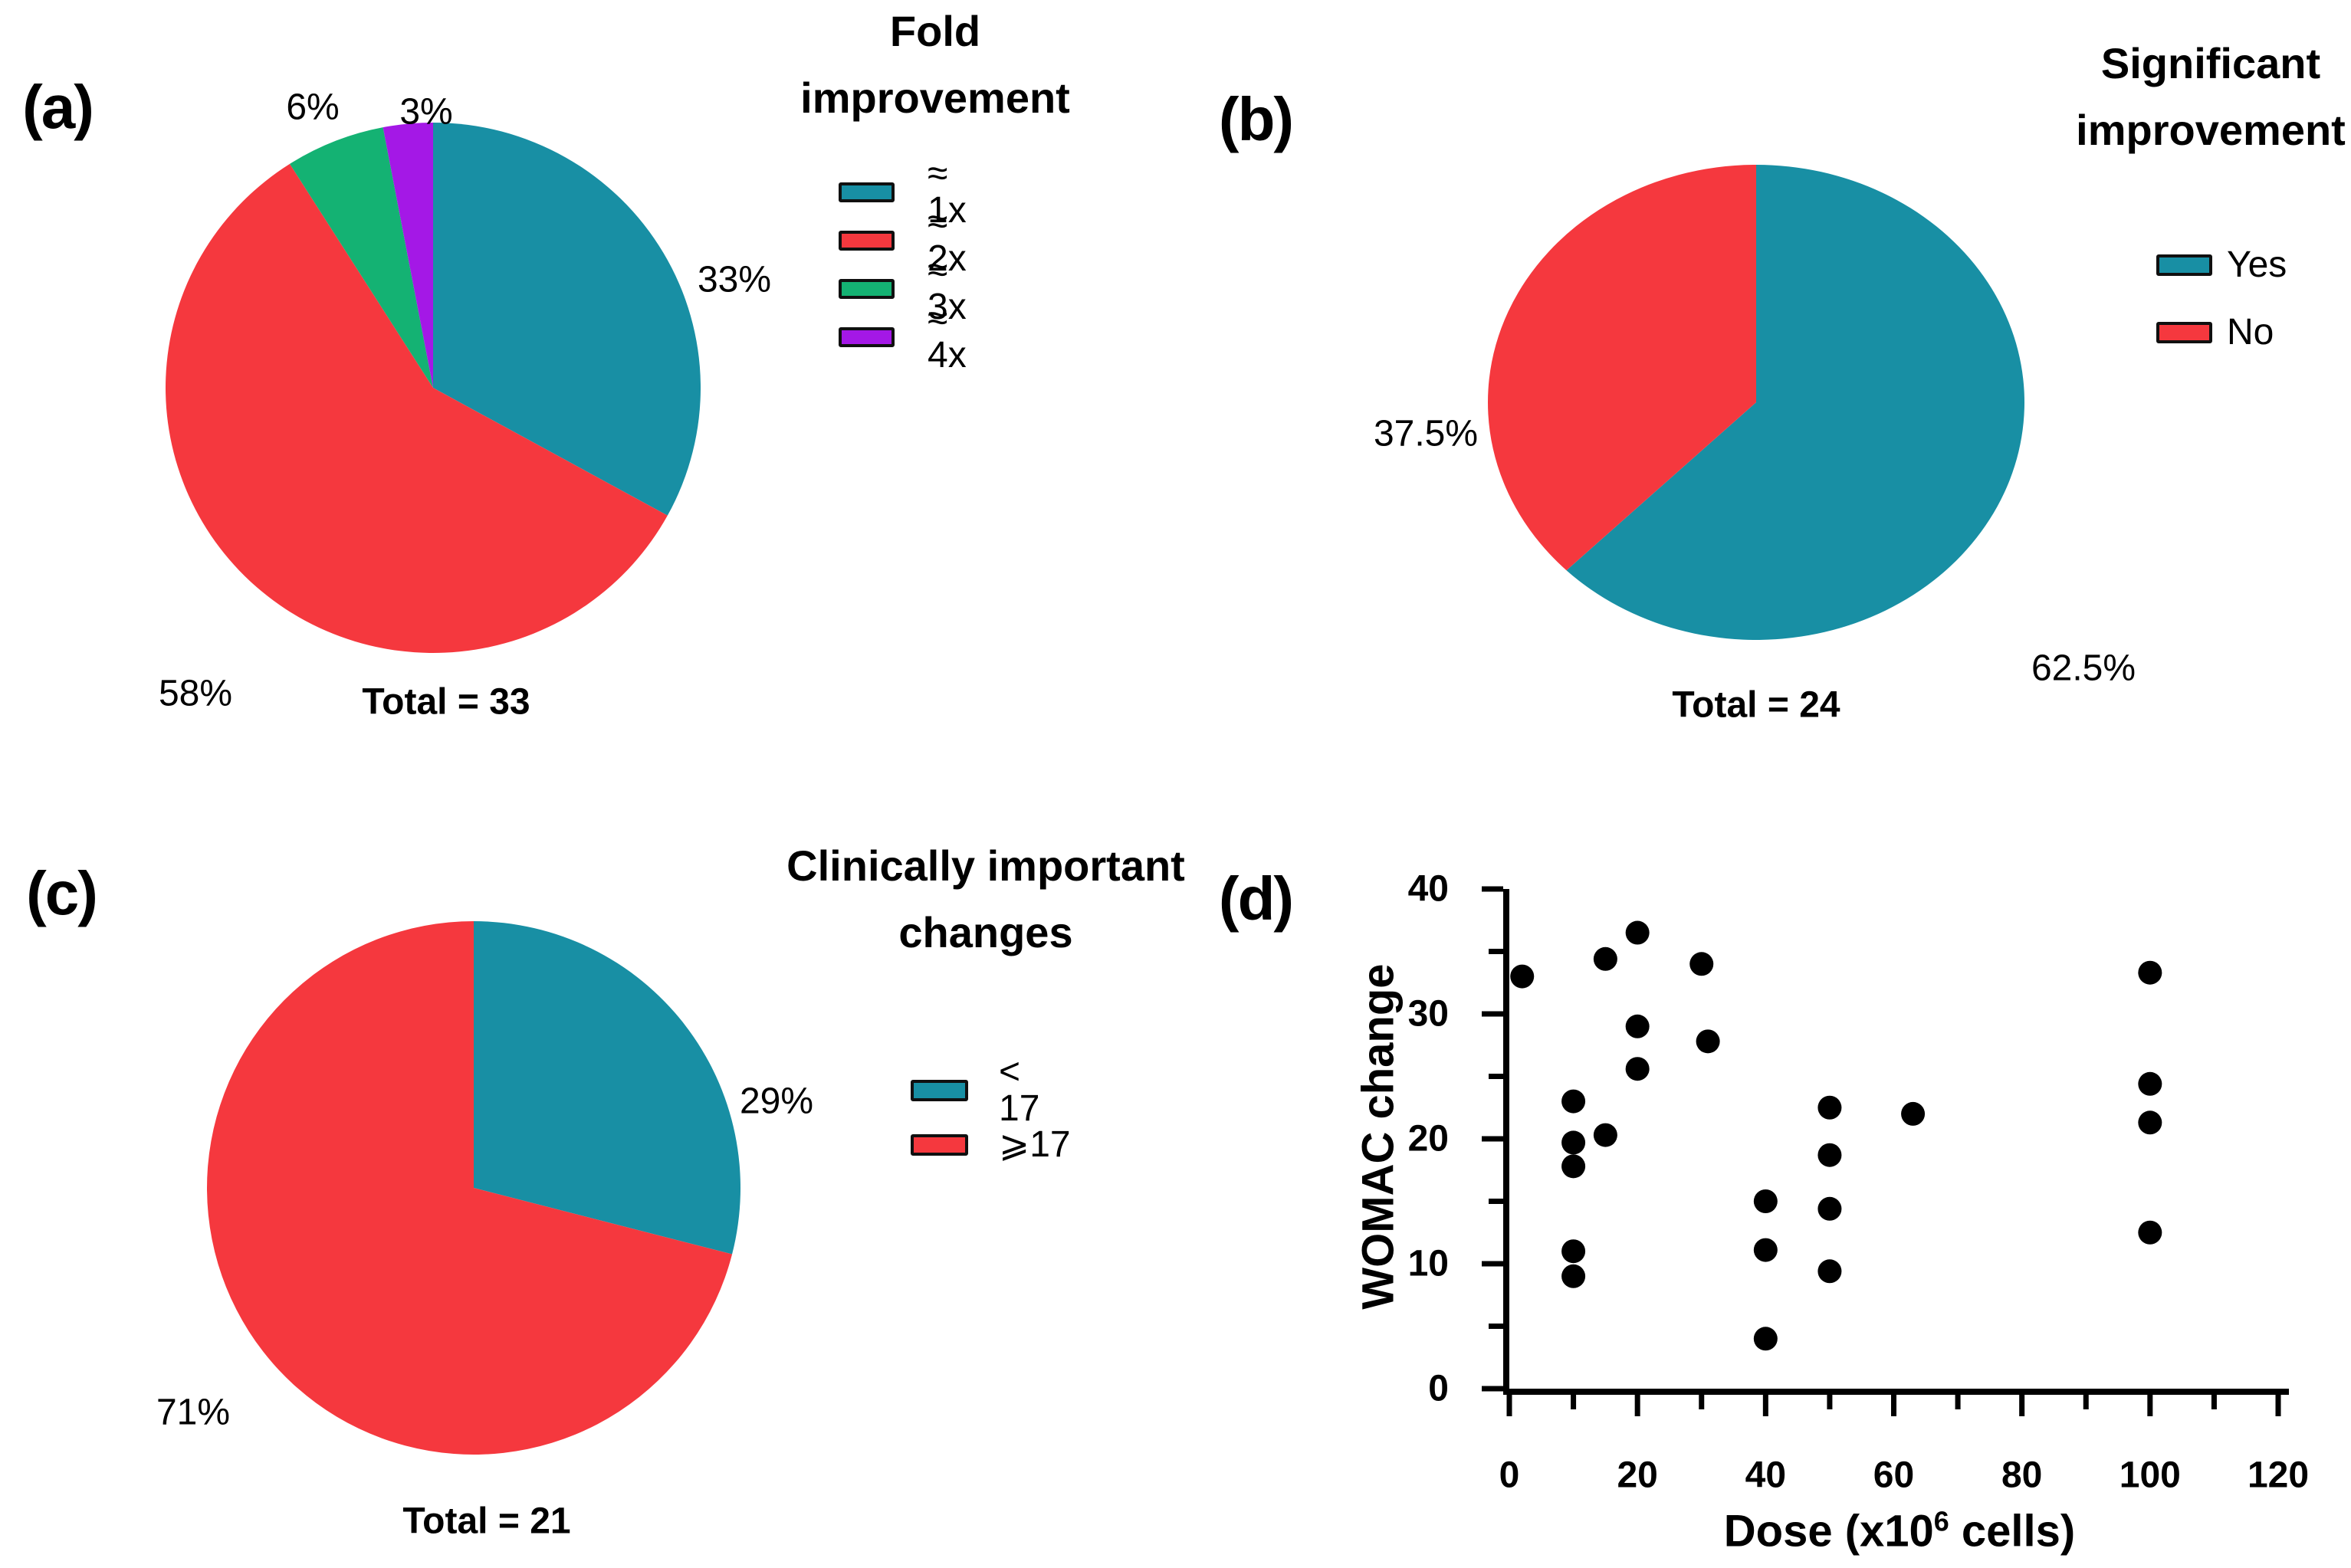 The image size is (2351, 1568). What do you see at coordinates (1893, 1475) in the screenshot?
I see `x-axis-tick-label: 60` at bounding box center [1893, 1475].